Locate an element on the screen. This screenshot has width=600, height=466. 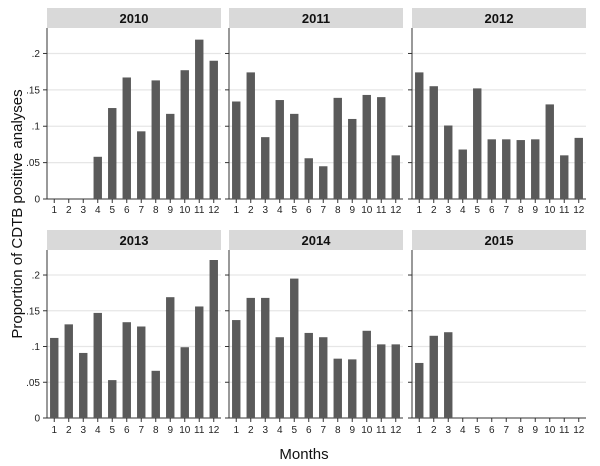
panel-title: 2014 is located at coordinates (317, 240).